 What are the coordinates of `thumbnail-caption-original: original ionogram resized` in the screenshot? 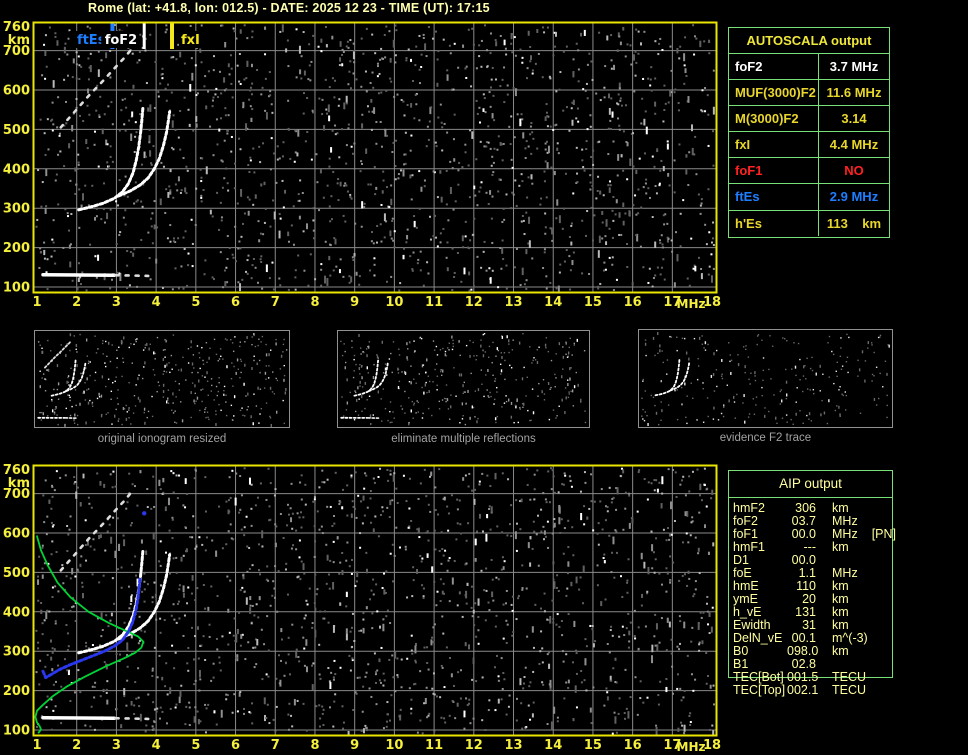 It's located at (162, 439).